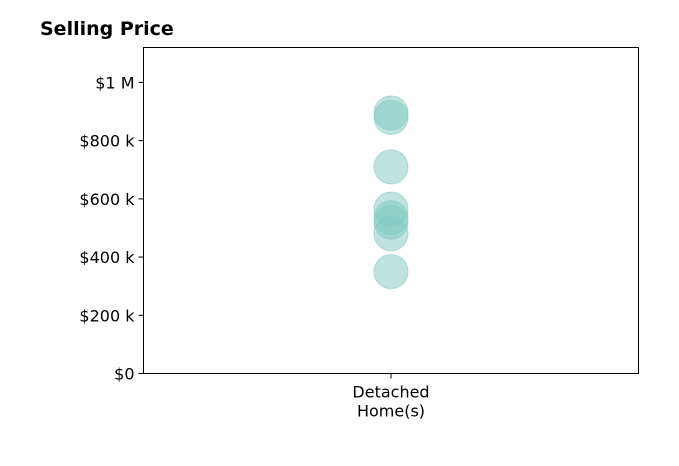  What do you see at coordinates (107, 315) in the screenshot?
I see `y-tick-label: $200 k` at bounding box center [107, 315].